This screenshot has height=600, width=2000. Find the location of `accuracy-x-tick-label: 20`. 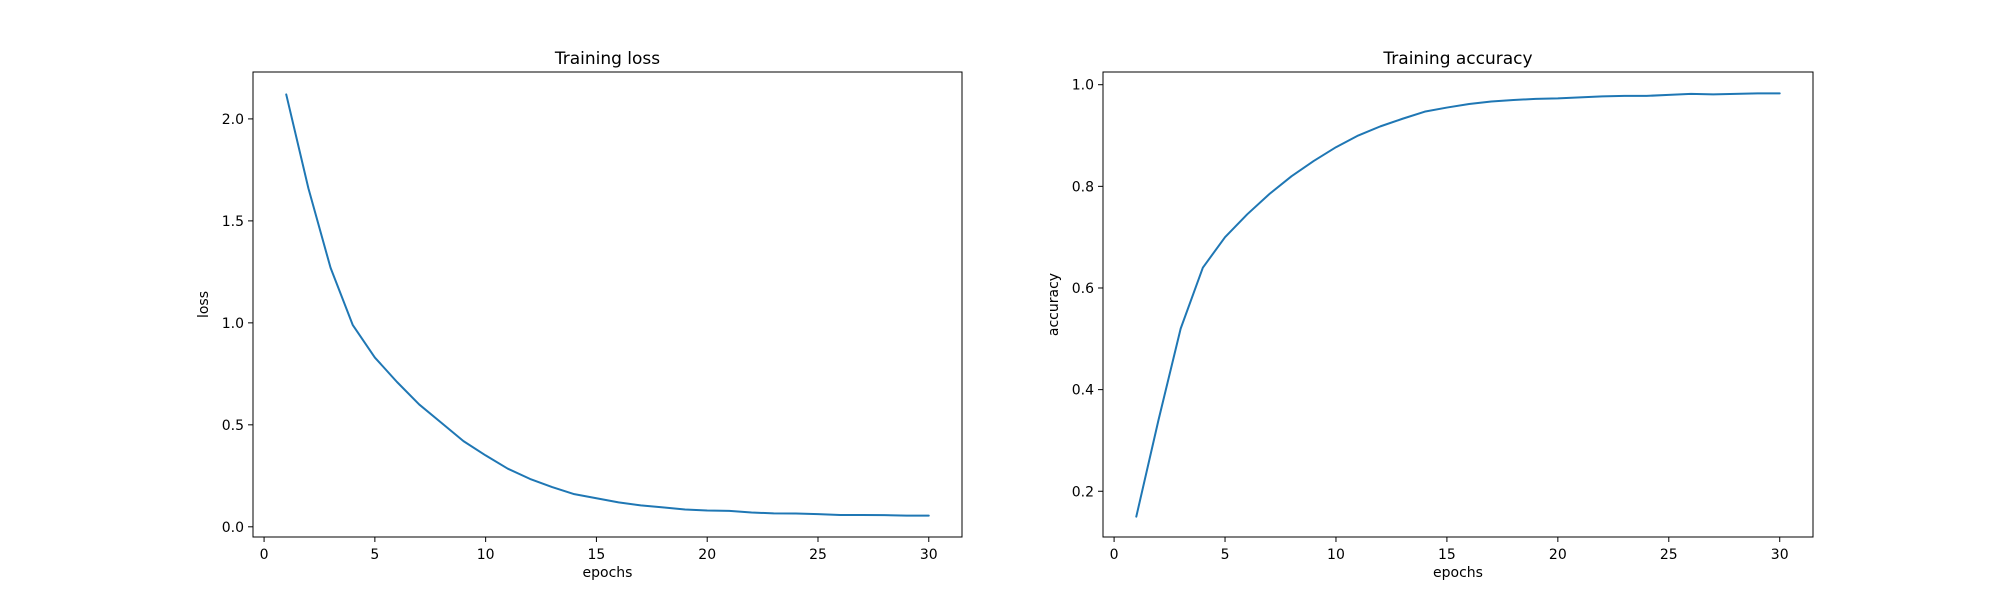

accuracy-x-tick-label: 20 is located at coordinates (1558, 555).